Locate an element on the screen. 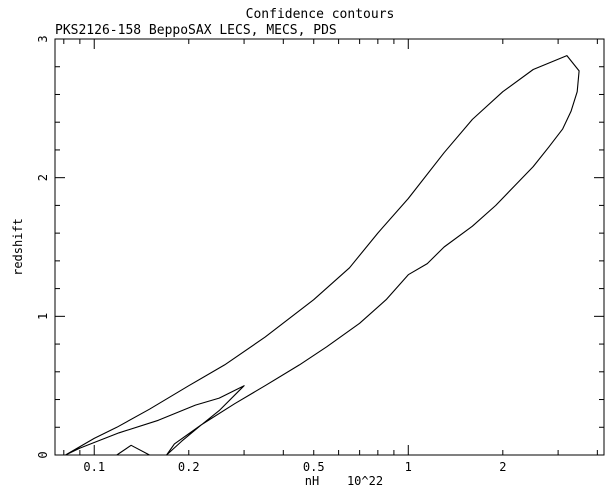 This screenshot has height=491, width=606. y-tick-label: 3 is located at coordinates (43, 38).